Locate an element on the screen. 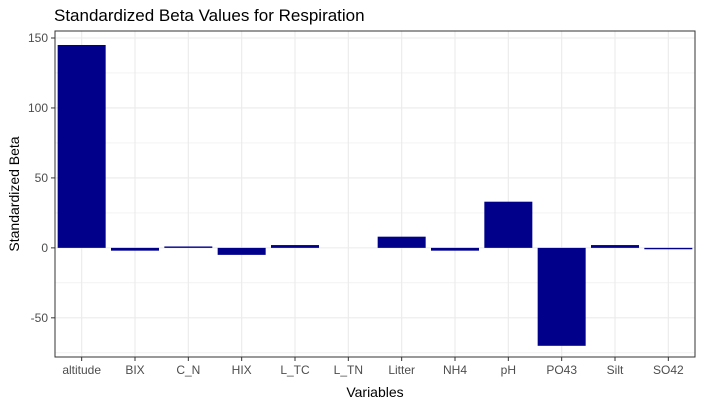 This screenshot has height=406, width=702. bar-bix is located at coordinates (135, 249).